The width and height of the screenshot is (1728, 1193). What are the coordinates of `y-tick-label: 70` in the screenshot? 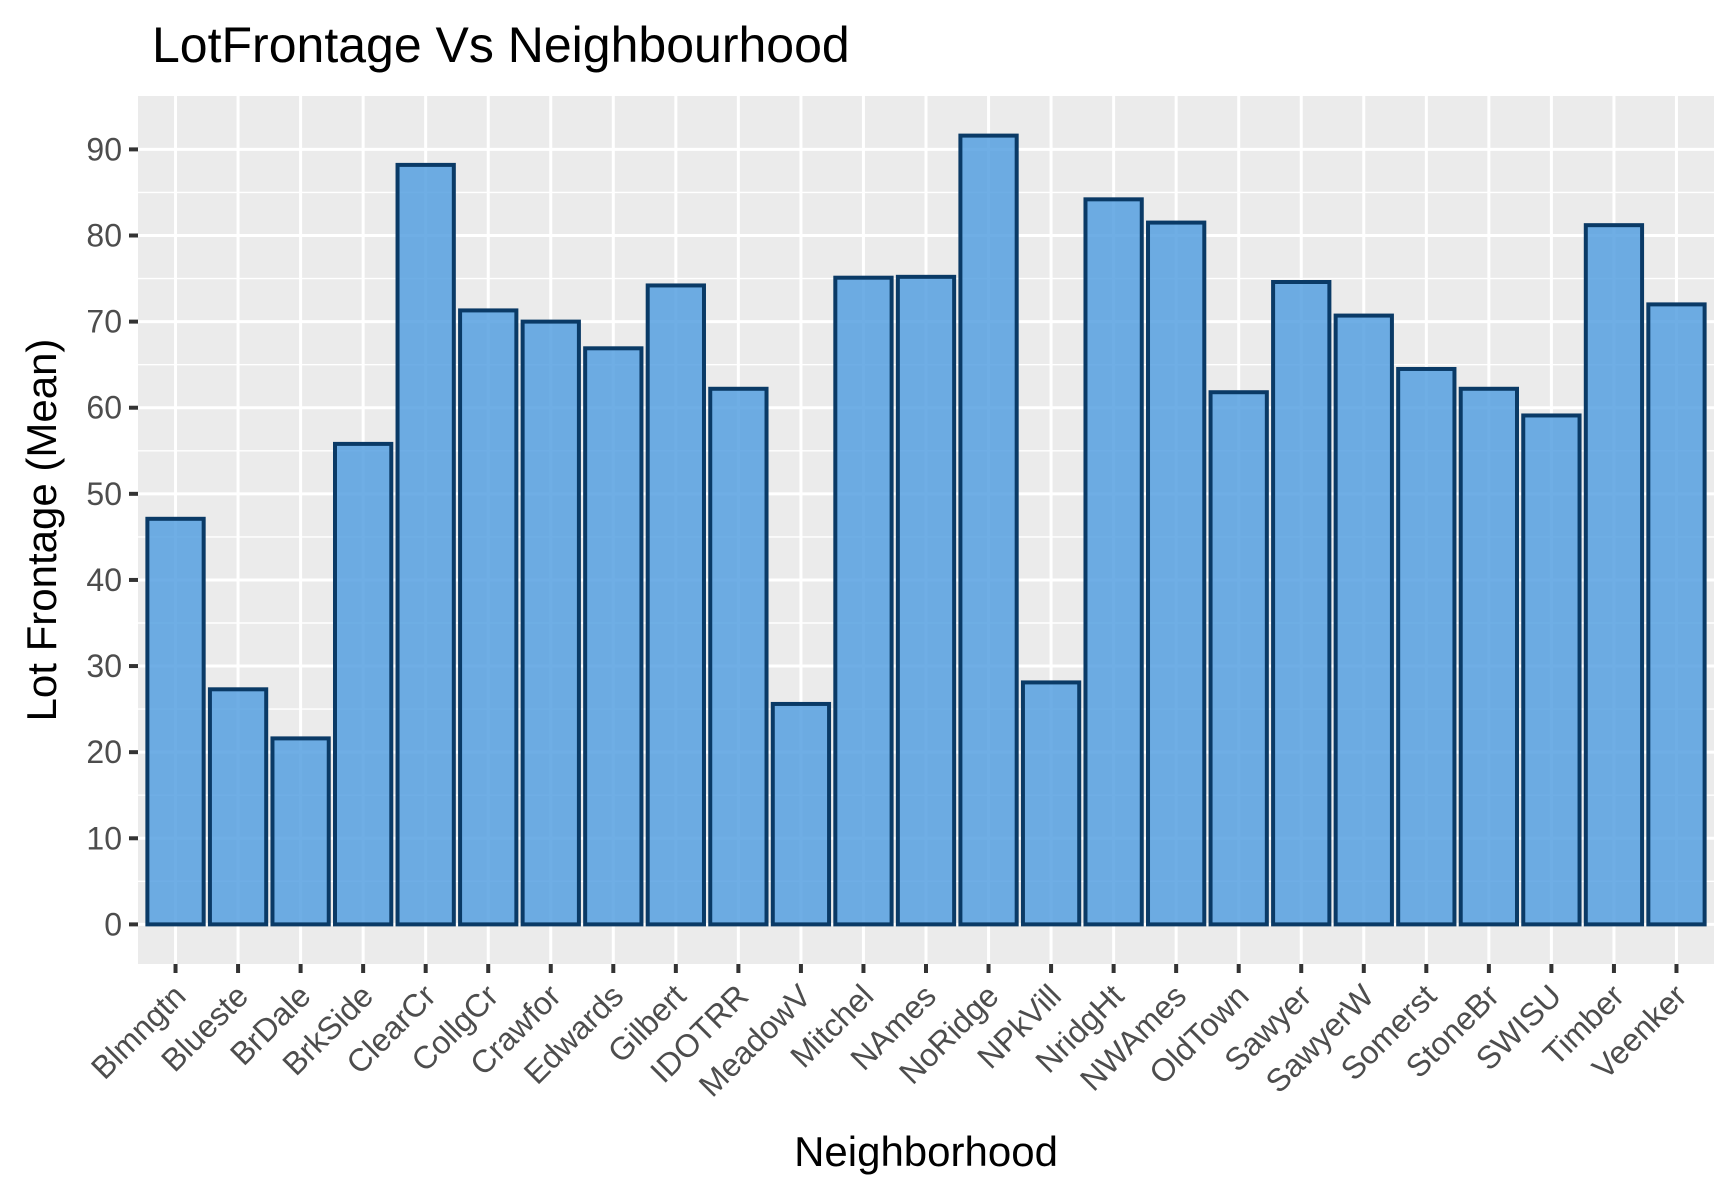 It's located at (104, 322).